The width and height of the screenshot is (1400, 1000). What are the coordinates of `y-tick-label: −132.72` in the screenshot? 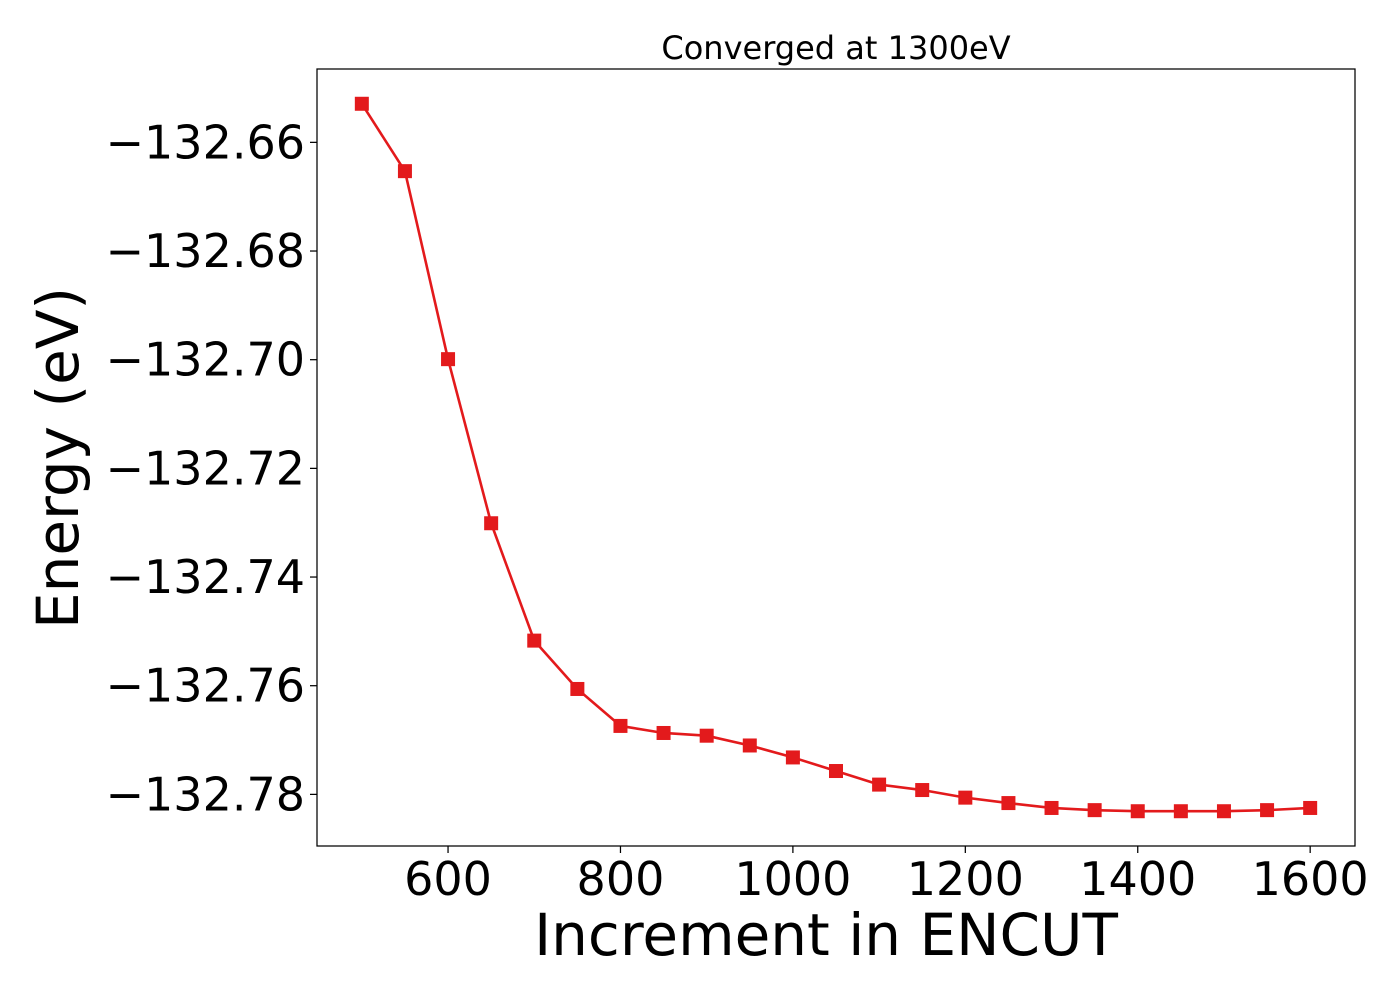 It's located at (206, 468).